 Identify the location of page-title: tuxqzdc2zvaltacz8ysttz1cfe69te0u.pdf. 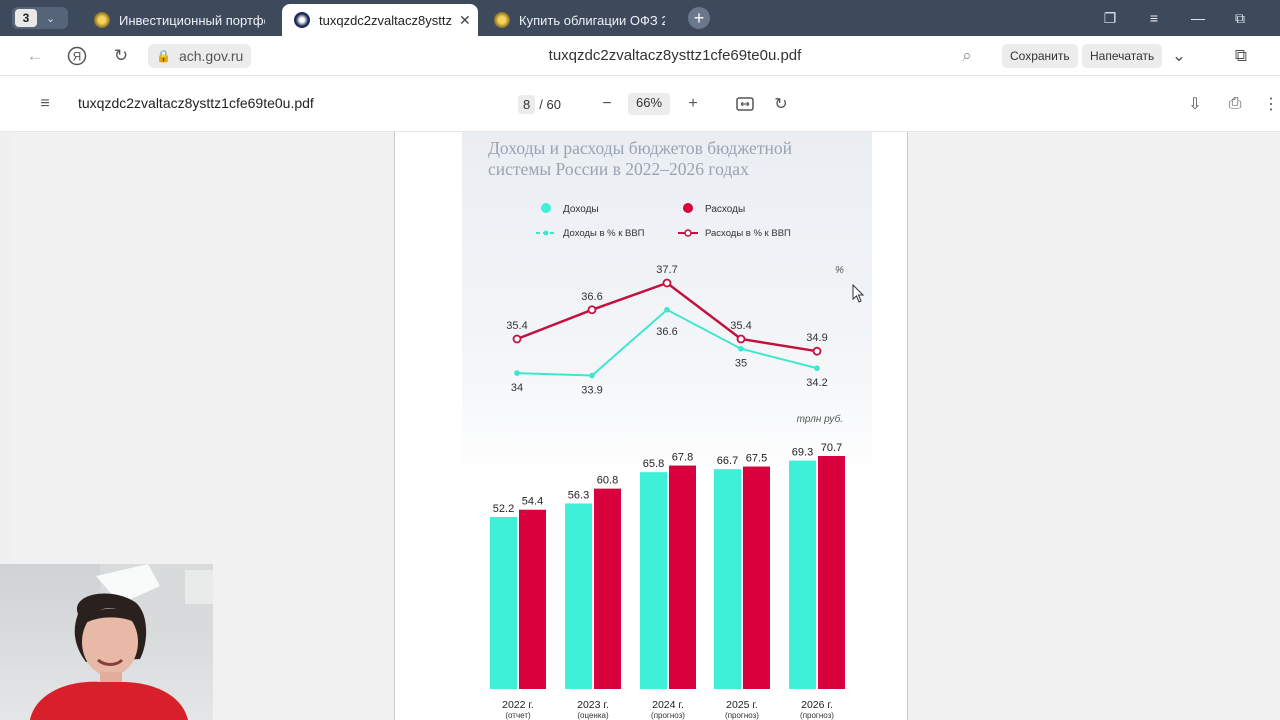
(675, 55).